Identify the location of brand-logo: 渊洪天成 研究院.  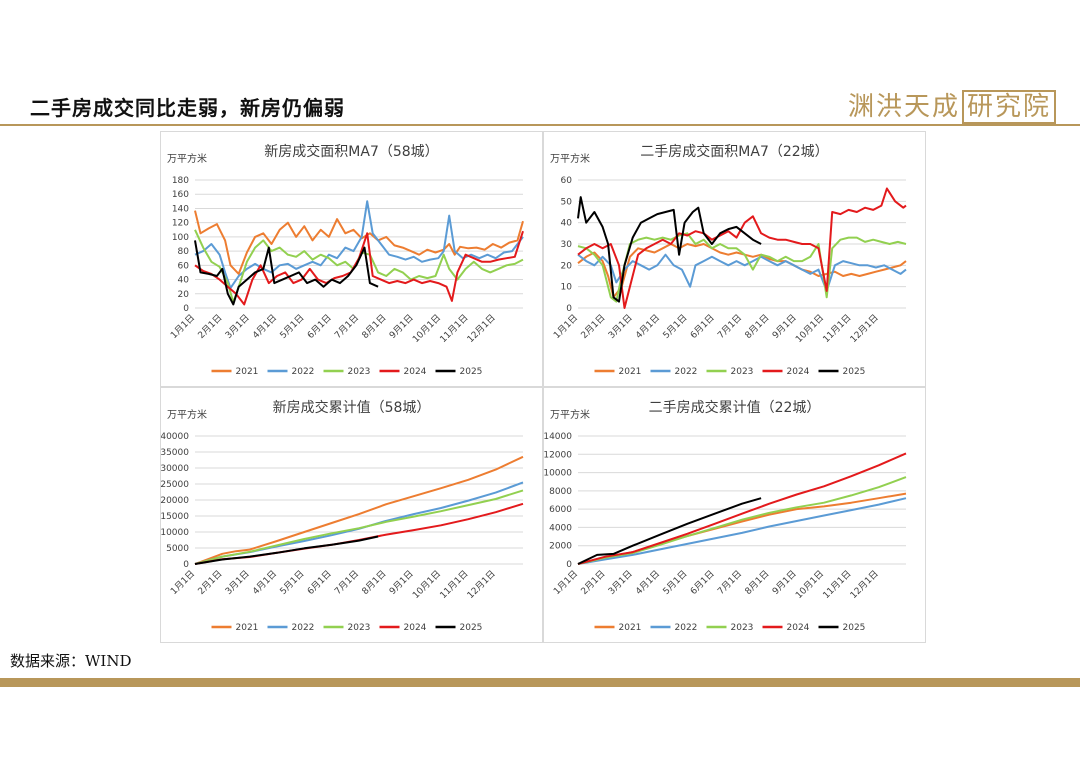
(952, 105).